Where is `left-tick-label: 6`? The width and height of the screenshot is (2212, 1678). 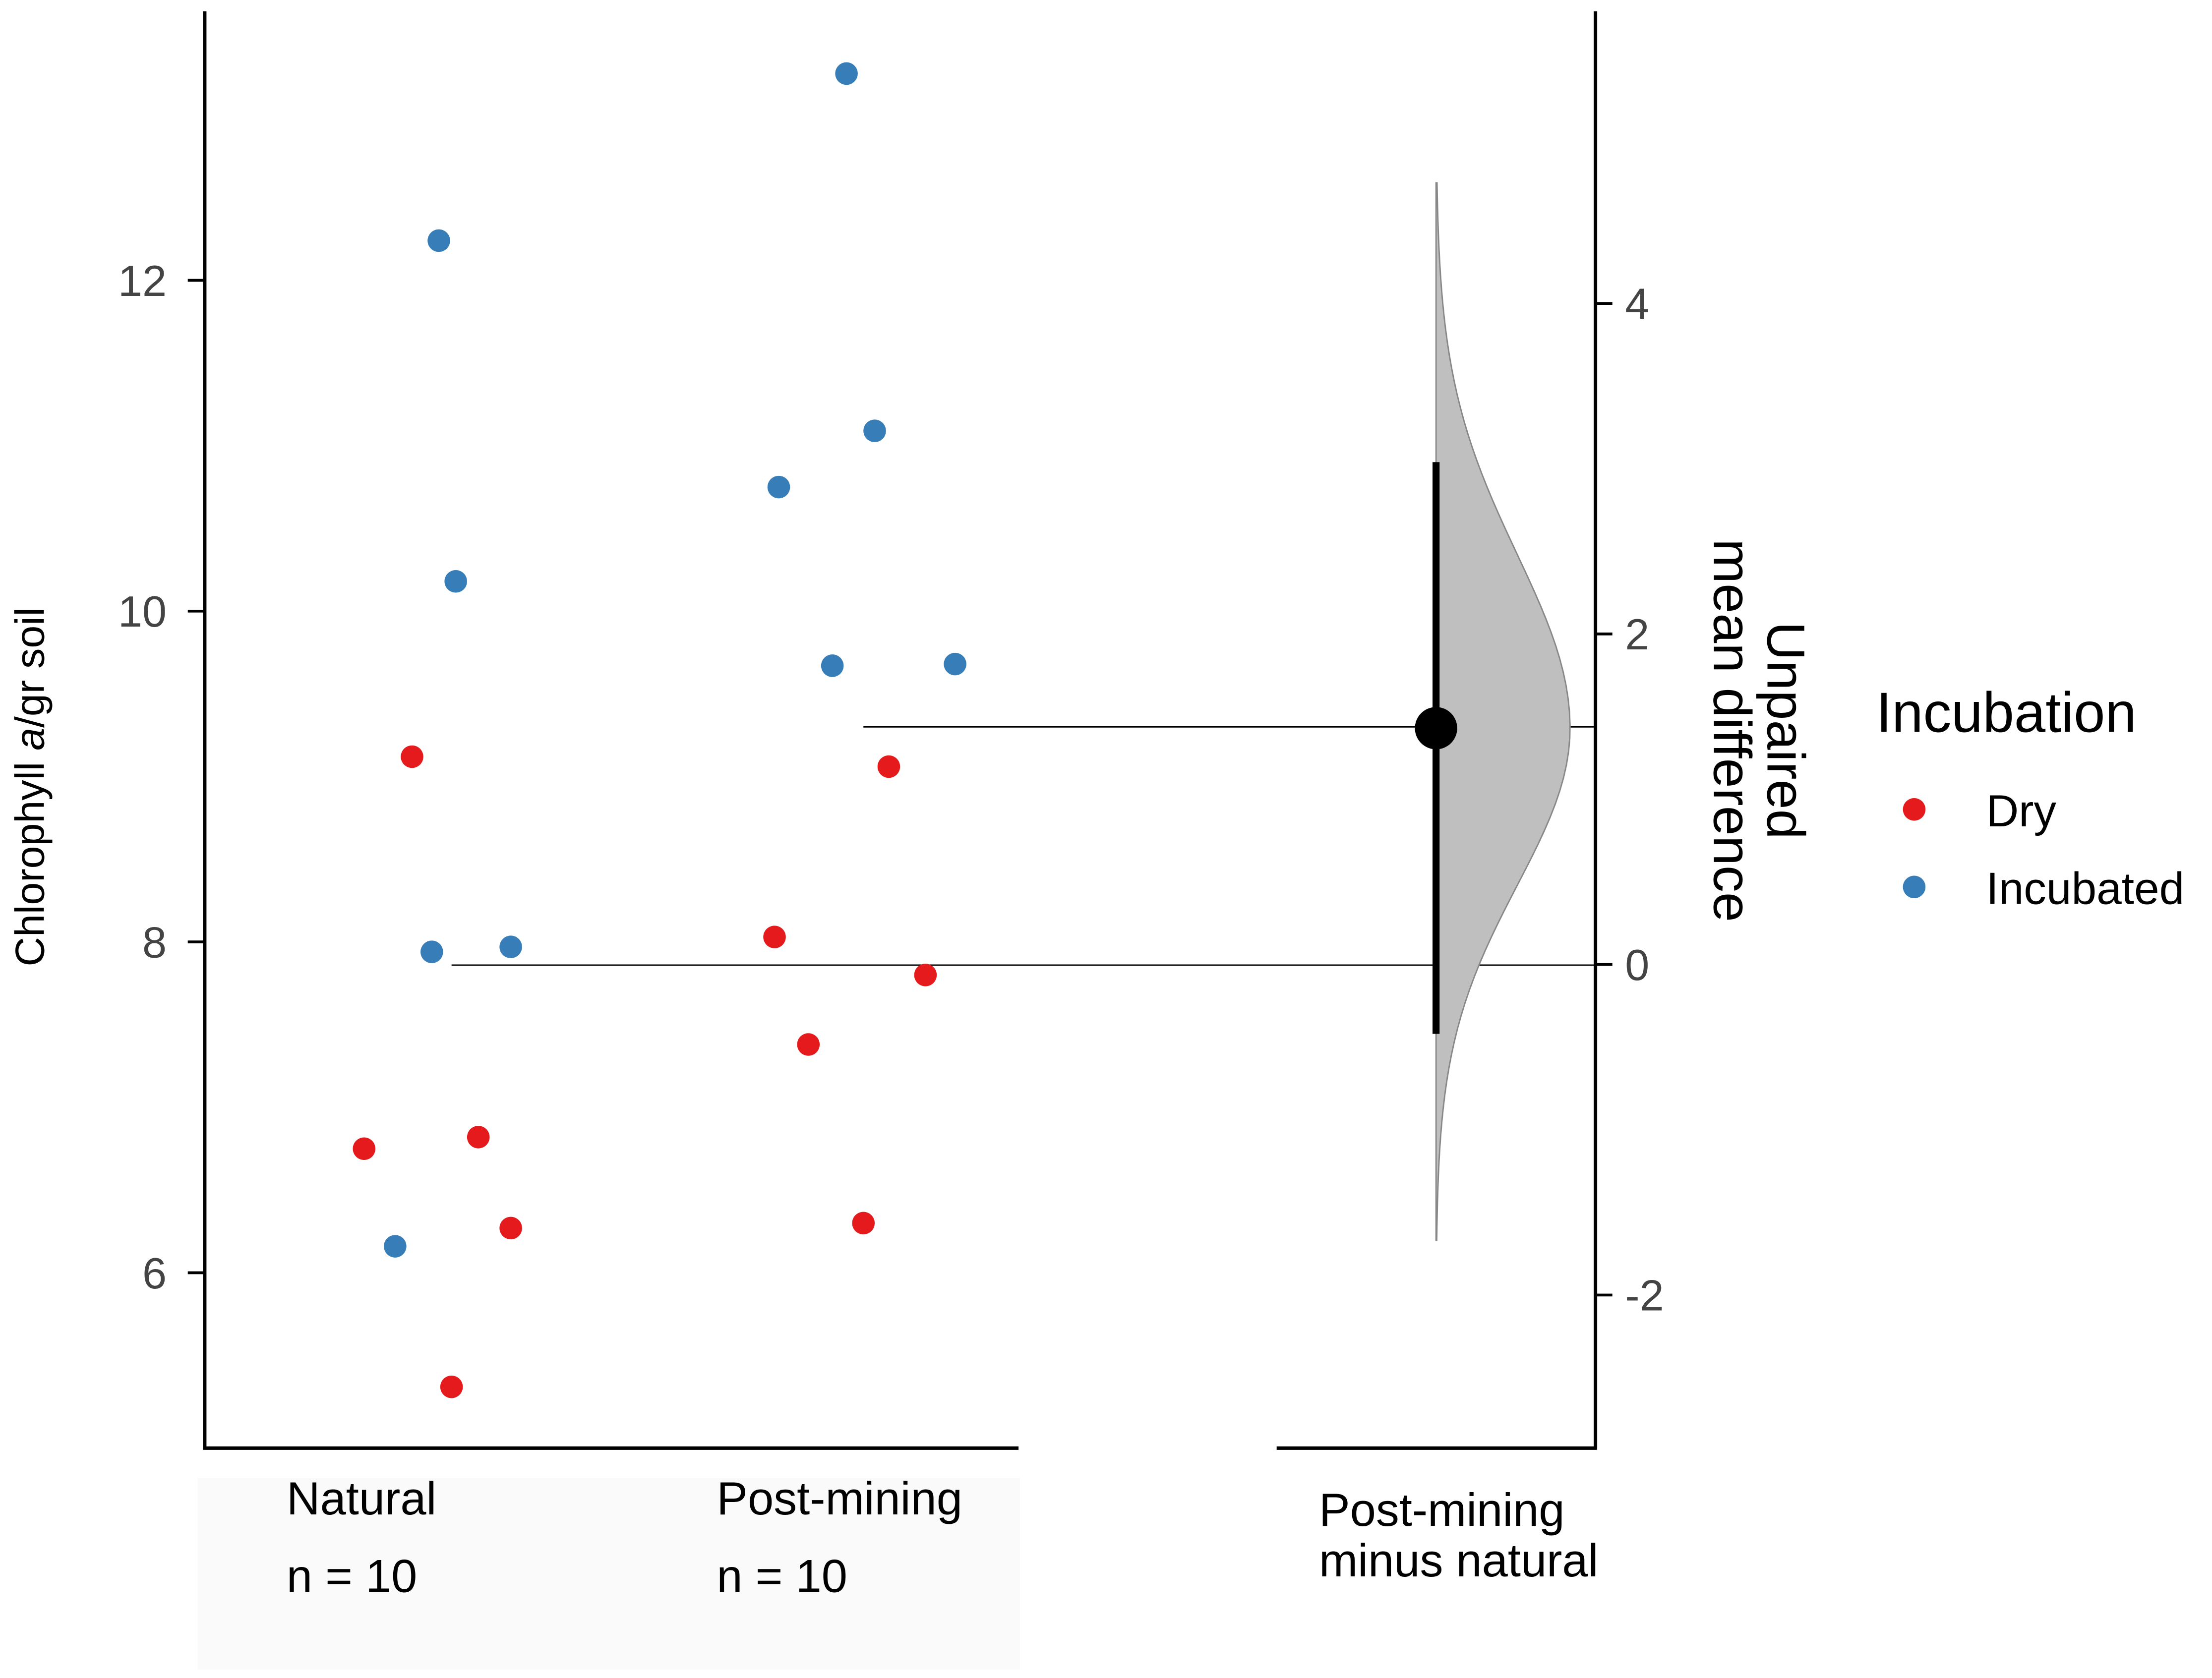 left-tick-label: 6 is located at coordinates (154, 1273).